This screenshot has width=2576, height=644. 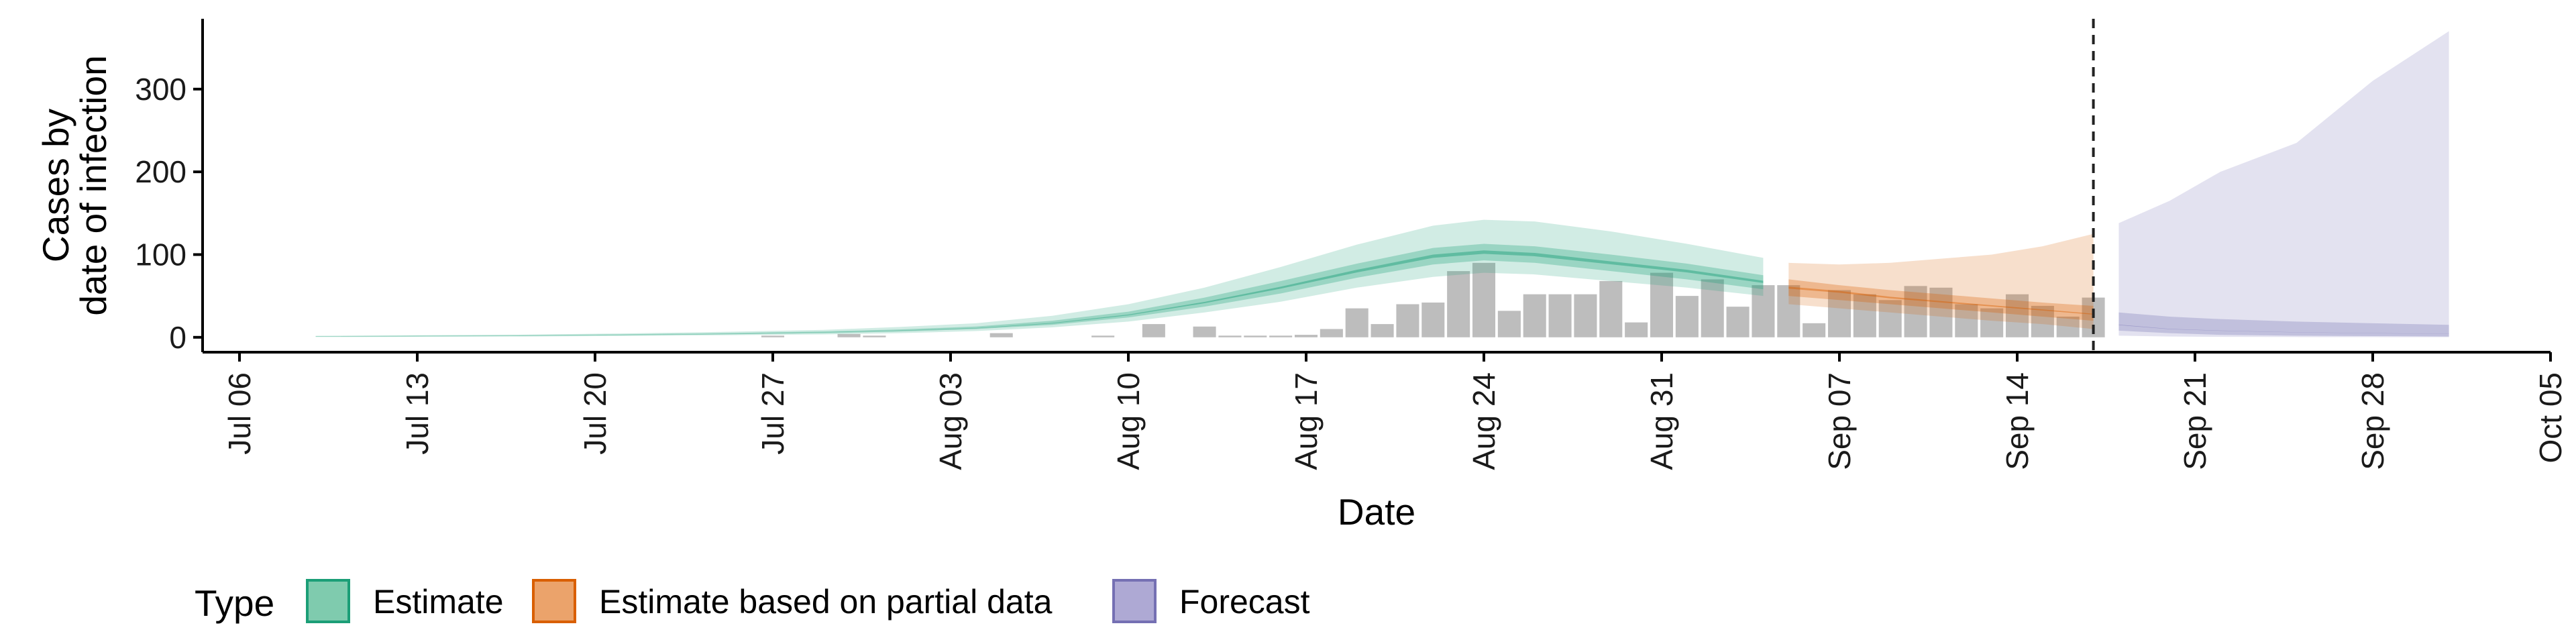 I want to click on x-tick-label-2020-07-13: Jul 13, so click(x=417, y=413).